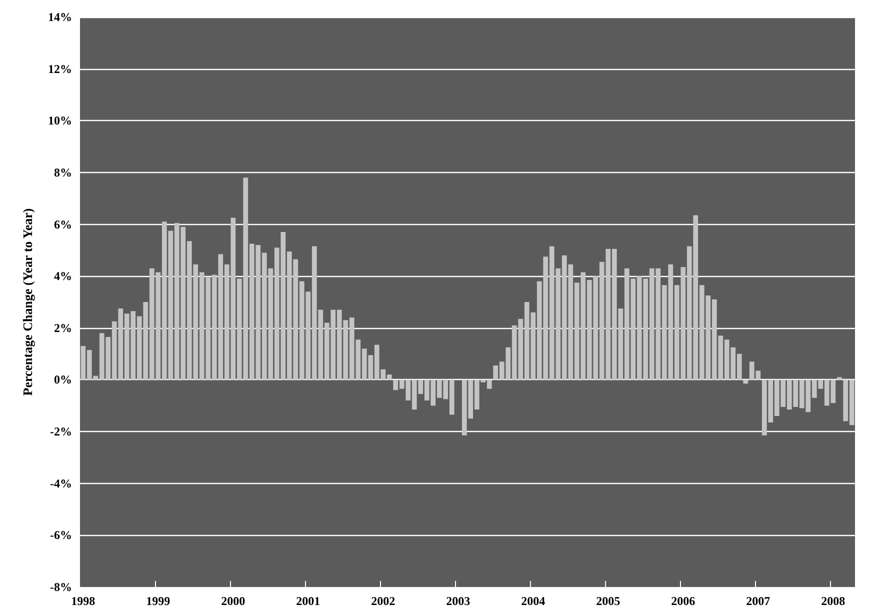  Describe the element at coordinates (158, 601) in the screenshot. I see `x-tick-label: 1999` at that location.